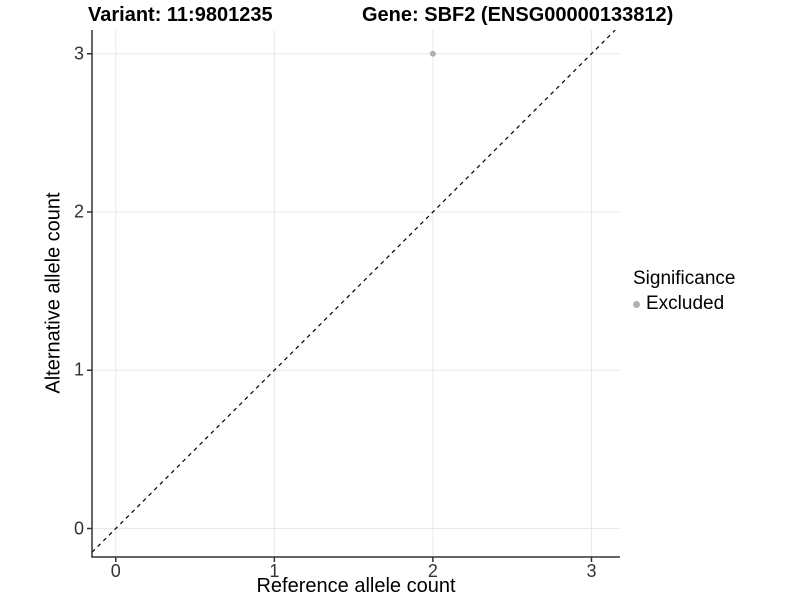 This screenshot has width=800, height=600. What do you see at coordinates (78, 211) in the screenshot?
I see `y-tick-label: 2` at bounding box center [78, 211].